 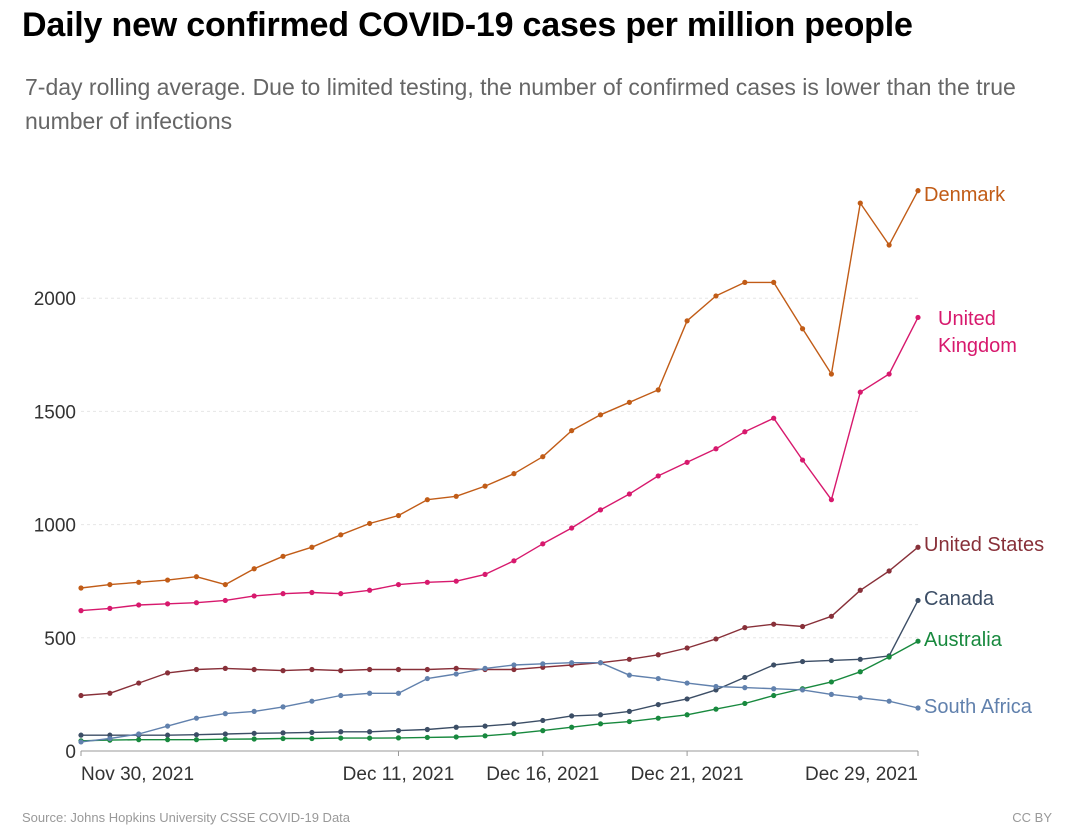 I want to click on y-tick-label: 2000, so click(x=55, y=299).